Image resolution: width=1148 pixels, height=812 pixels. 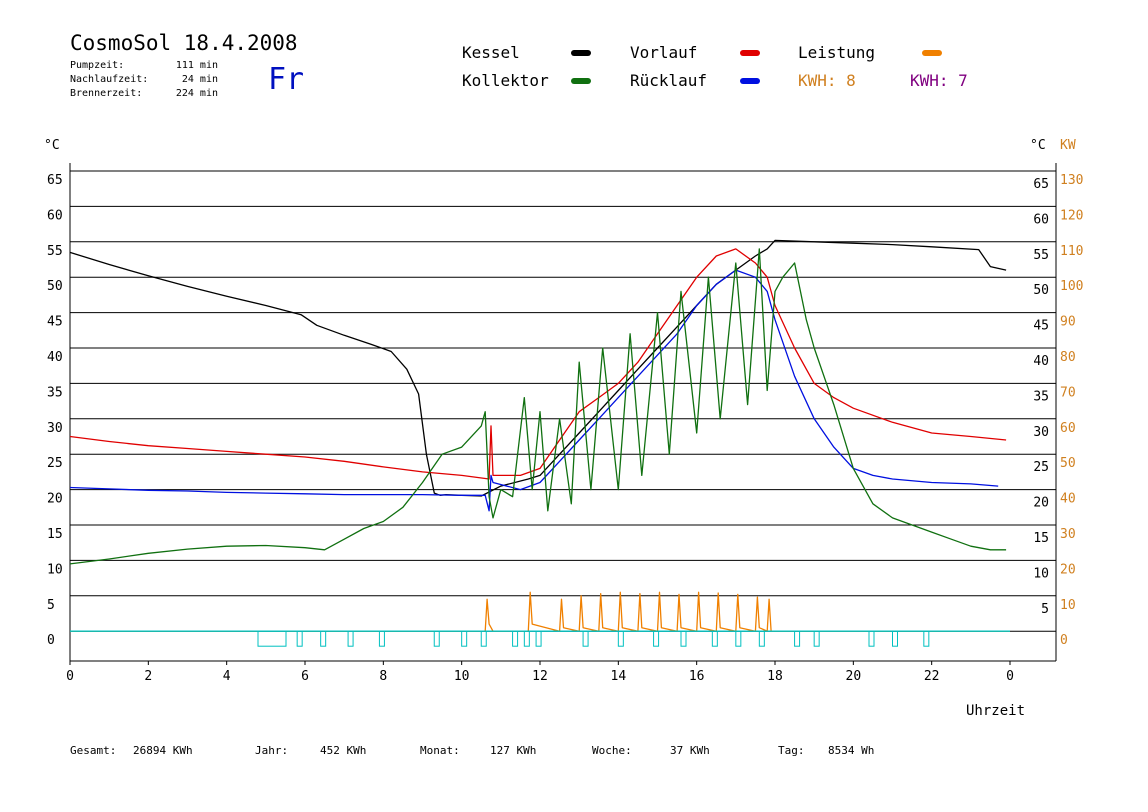 What do you see at coordinates (750, 81) in the screenshot?
I see `legend-swatch-ruecklauf` at bounding box center [750, 81].